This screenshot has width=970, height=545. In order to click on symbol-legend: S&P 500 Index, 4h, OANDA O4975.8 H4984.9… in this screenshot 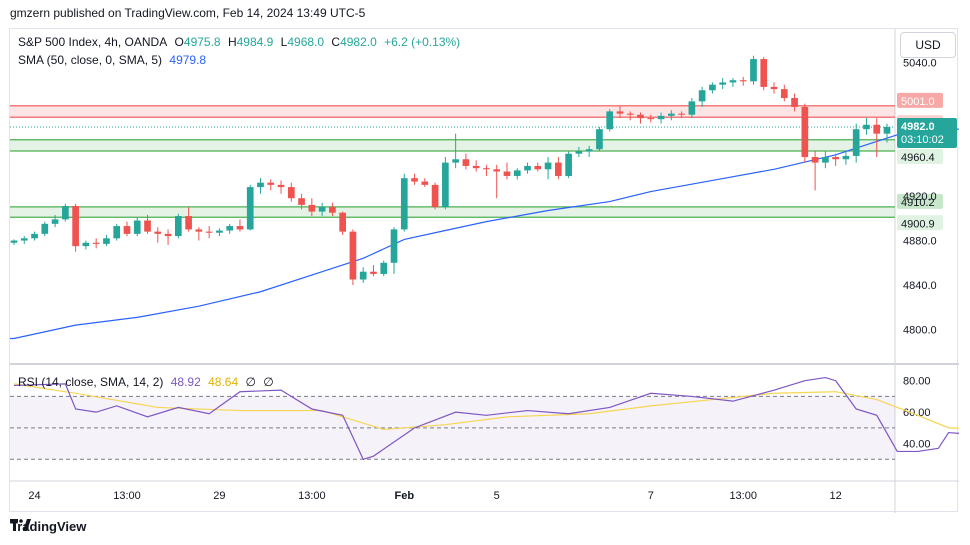, I will do `click(241, 42)`.